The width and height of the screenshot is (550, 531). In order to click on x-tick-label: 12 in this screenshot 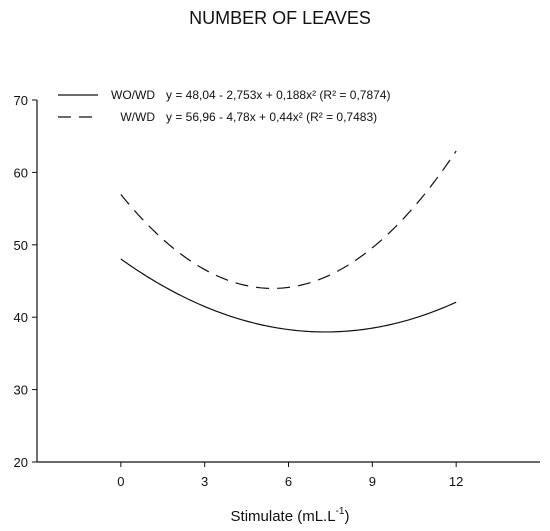, I will do `click(456, 481)`.